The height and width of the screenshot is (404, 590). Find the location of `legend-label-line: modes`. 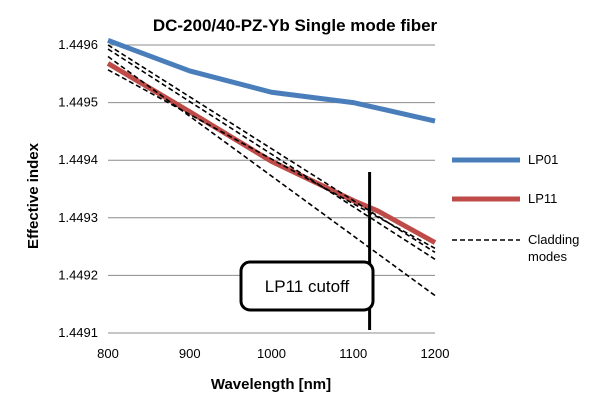

legend-label-line: modes is located at coordinates (548, 256).